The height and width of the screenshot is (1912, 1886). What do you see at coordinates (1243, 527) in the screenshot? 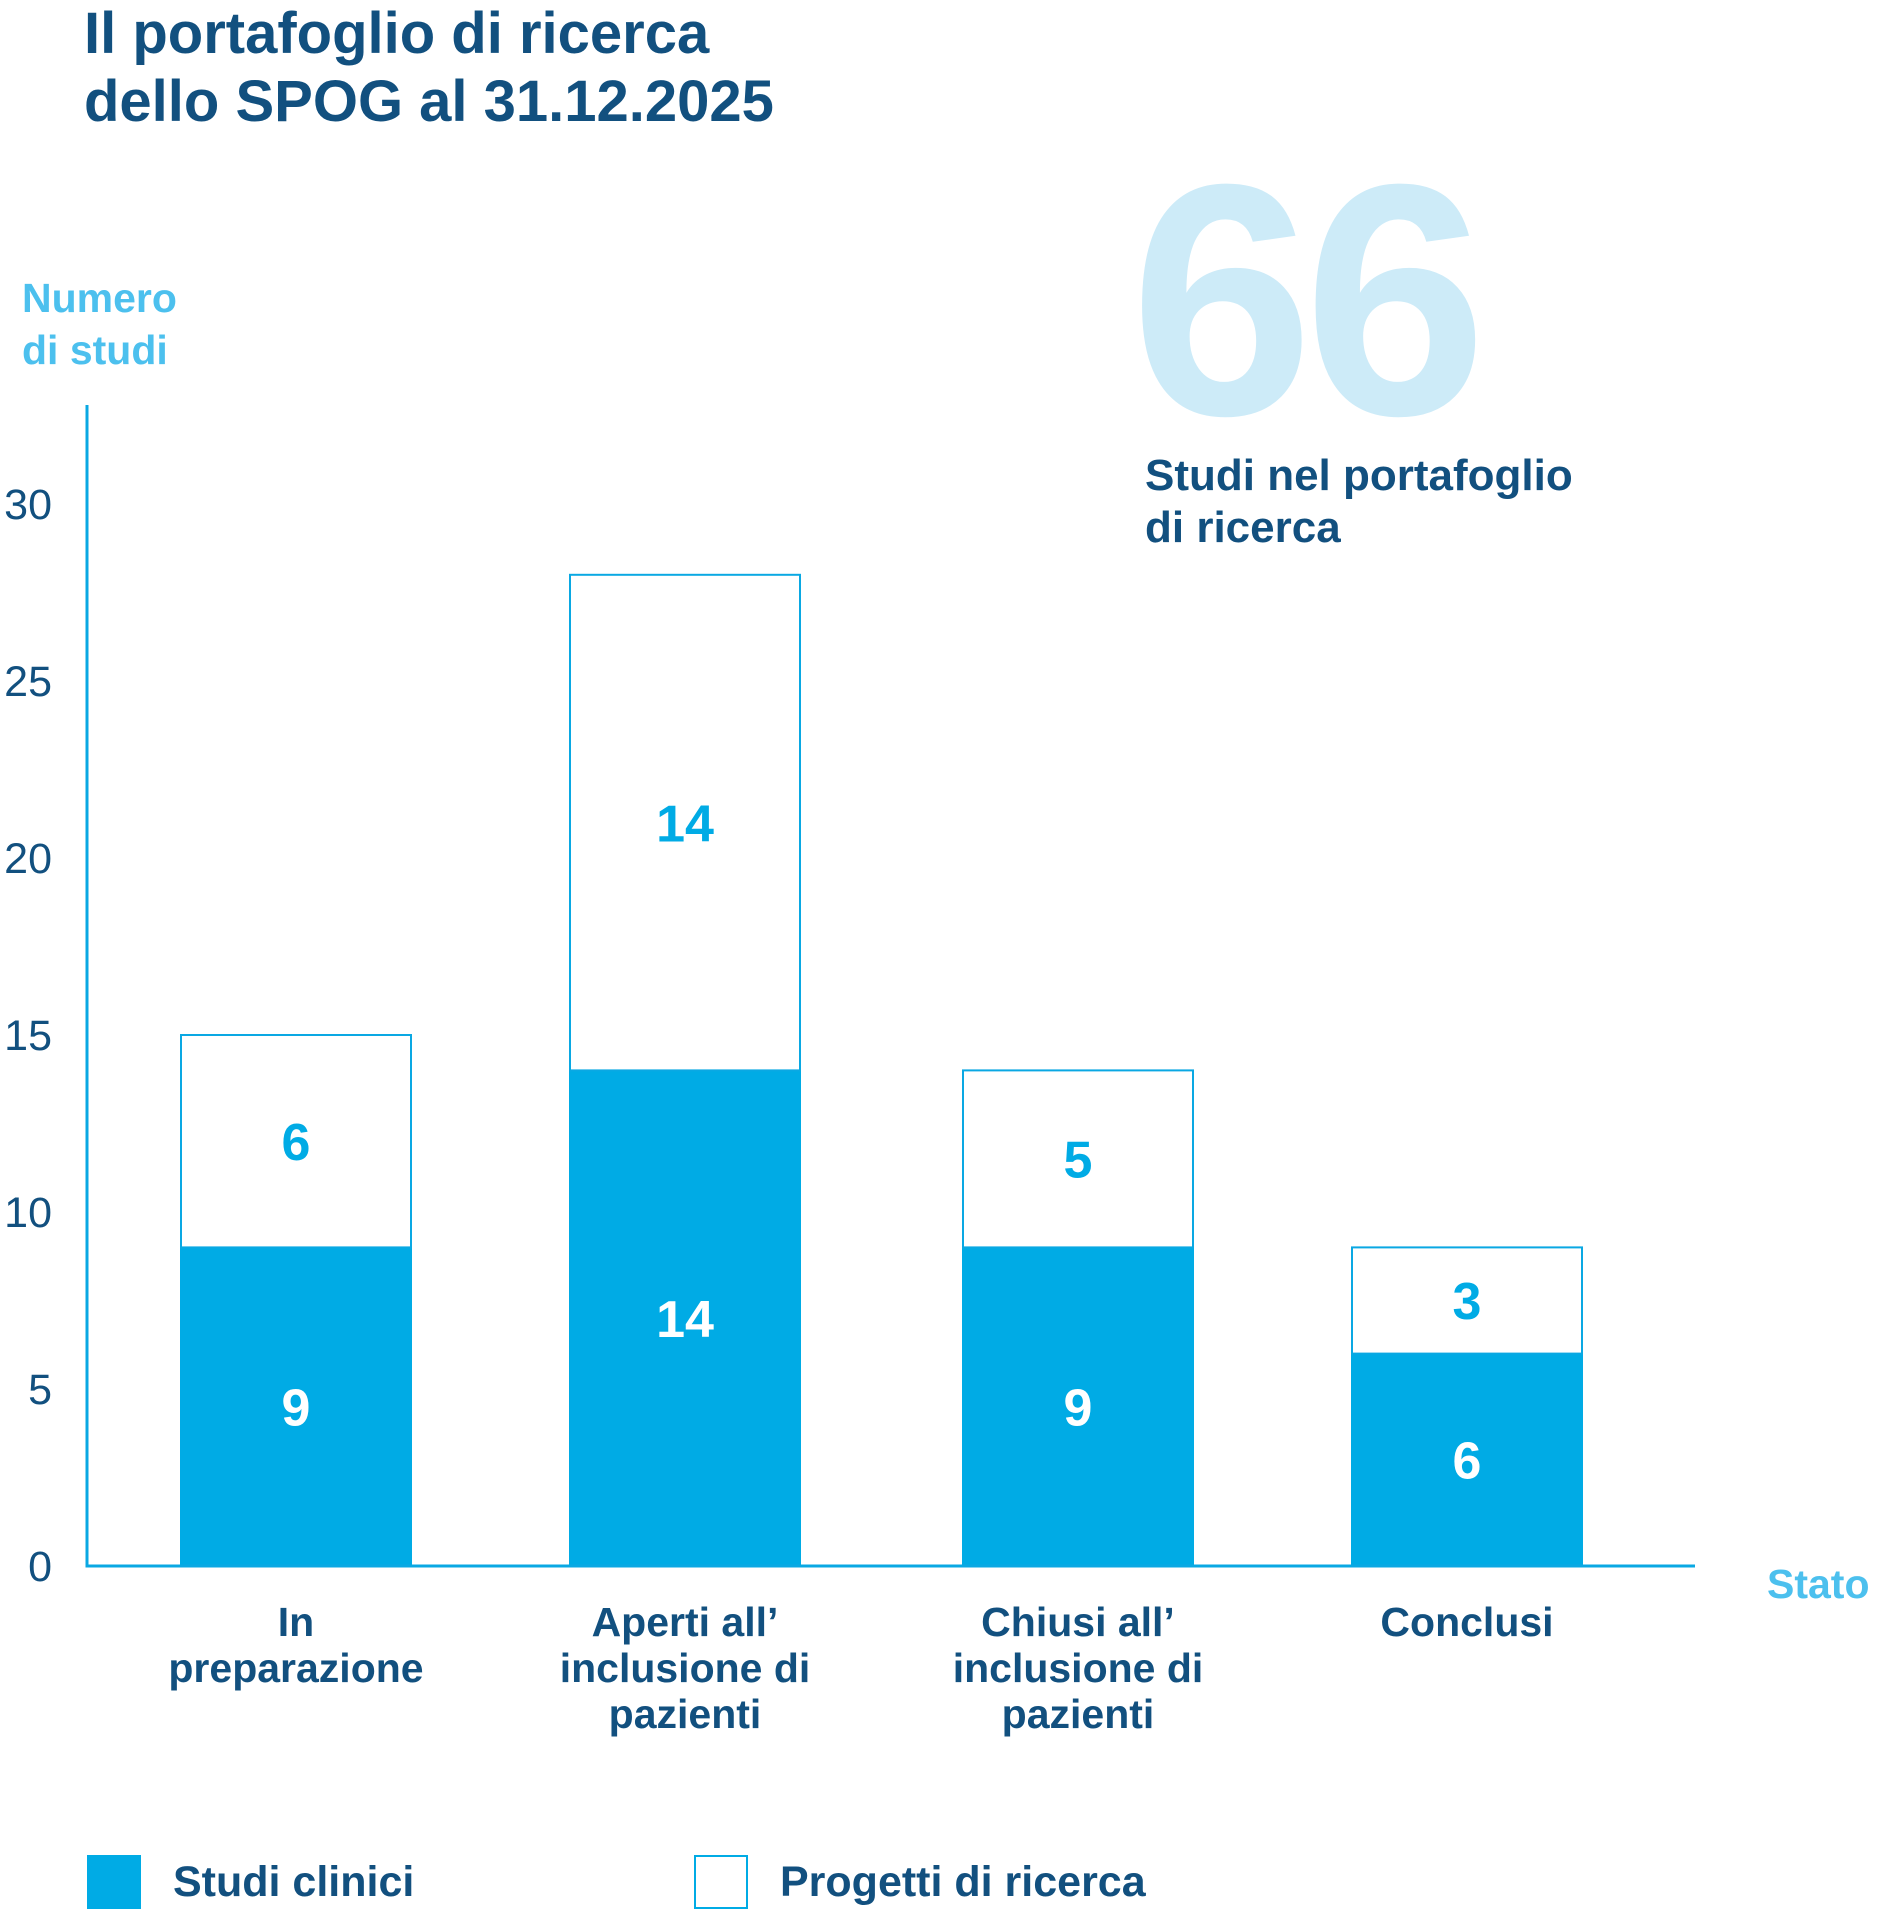
I see `total-studies-caption-line2: di ricerca` at bounding box center [1243, 527].